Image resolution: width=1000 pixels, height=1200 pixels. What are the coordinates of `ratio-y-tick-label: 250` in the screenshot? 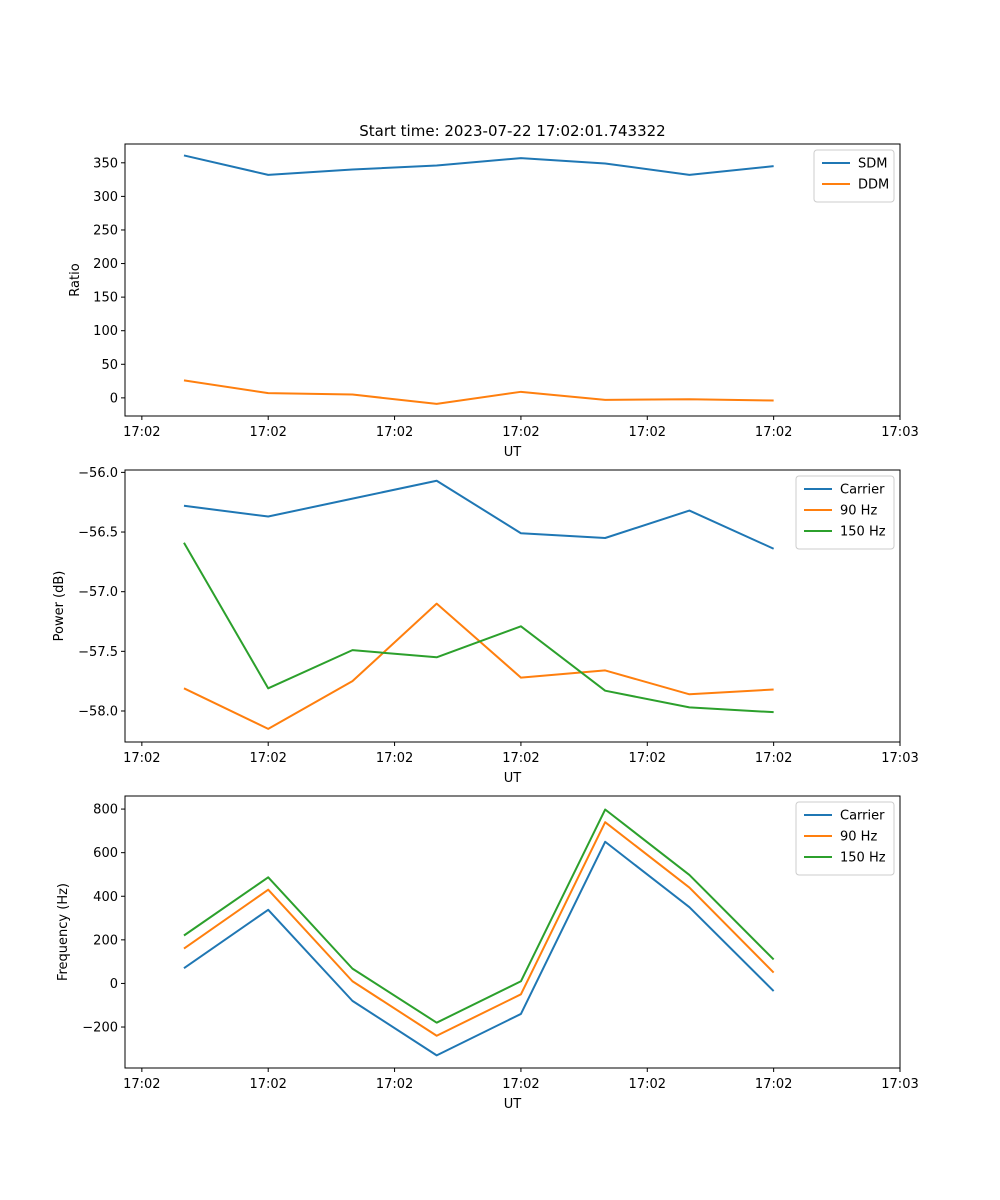 It's located at (105, 230).